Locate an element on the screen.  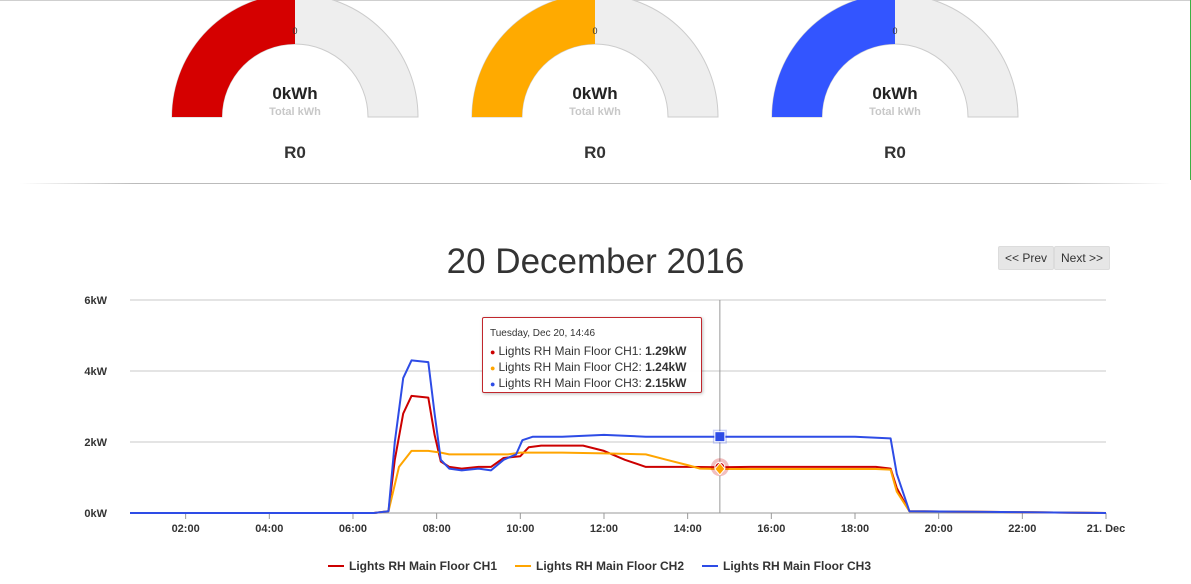
legend-item-ch2: Lights RH Main Floor CH2 is located at coordinates (599, 566).